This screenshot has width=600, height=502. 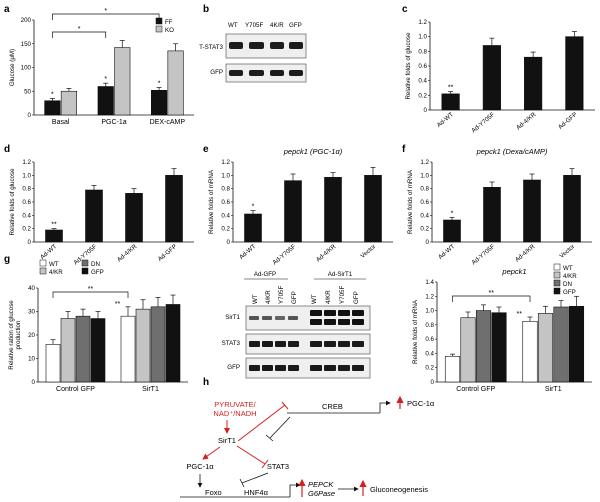 I want to click on x-tick-label: Basal, so click(x=61, y=122).